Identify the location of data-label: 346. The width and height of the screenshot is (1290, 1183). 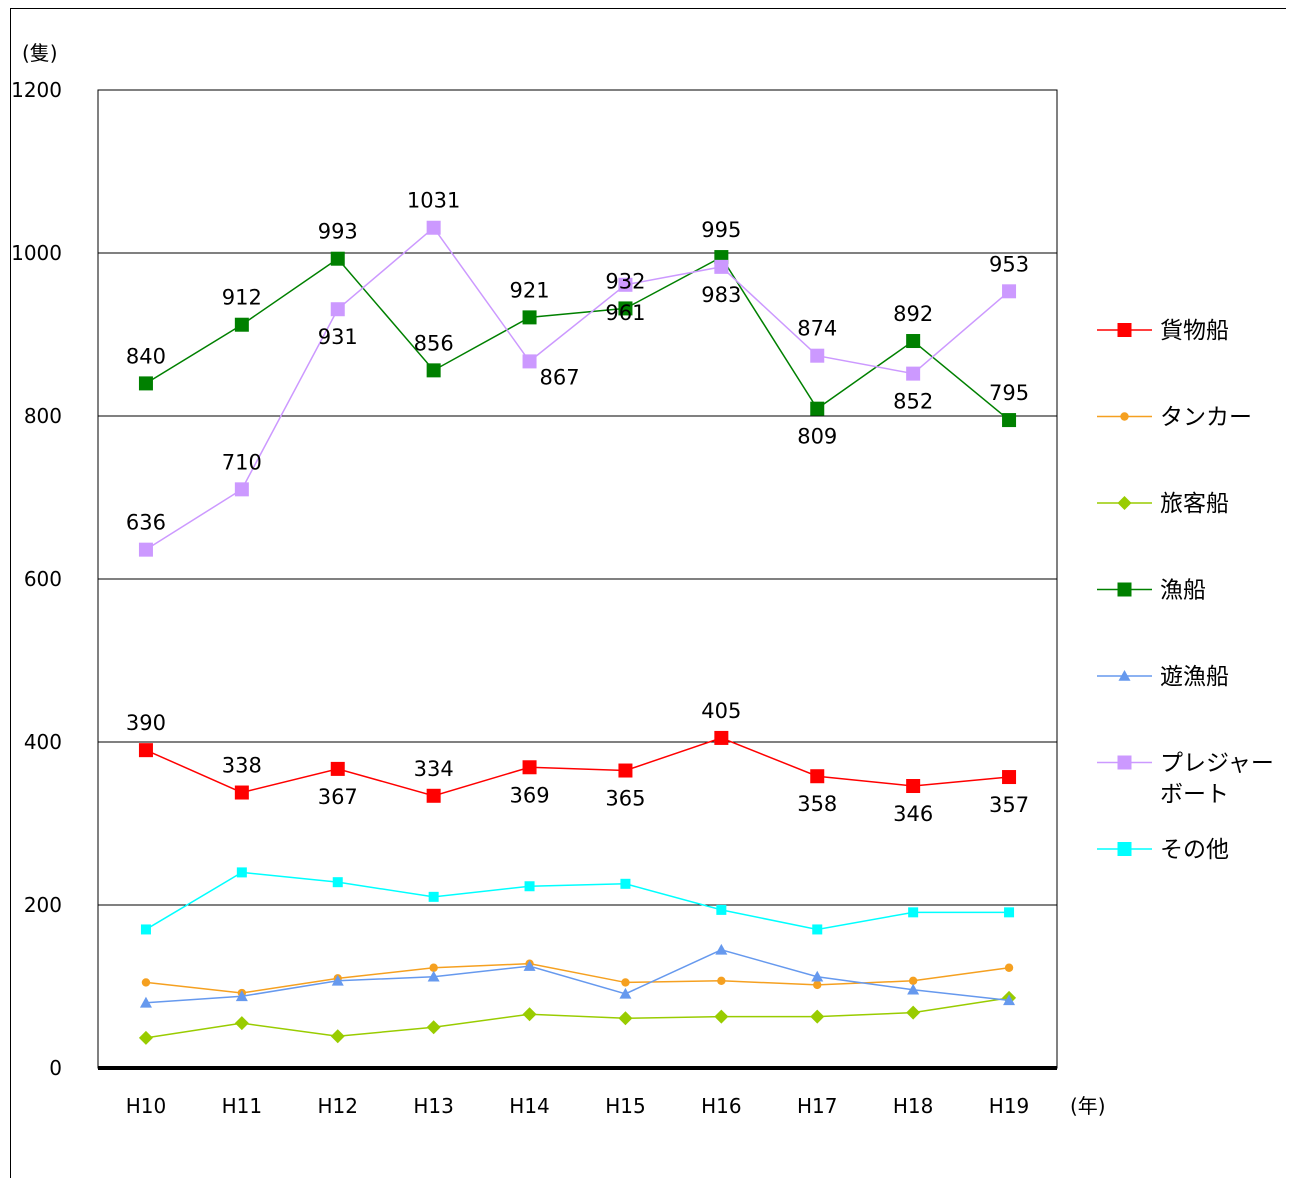
(913, 814).